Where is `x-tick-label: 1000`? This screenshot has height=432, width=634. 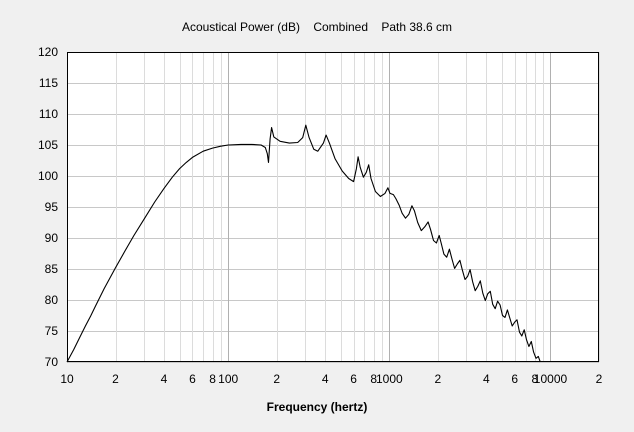
x-tick-label: 1000 is located at coordinates (389, 379).